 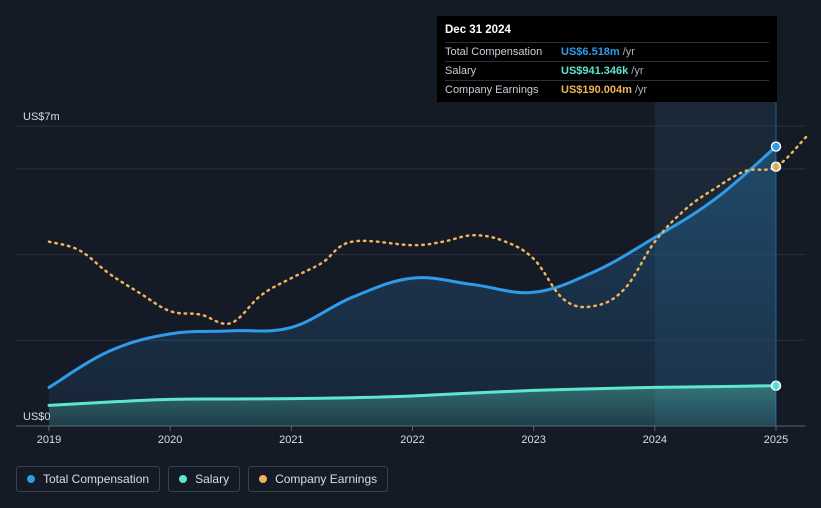 What do you see at coordinates (595, 71) in the screenshot?
I see `tooltip-value: US$941.346k` at bounding box center [595, 71].